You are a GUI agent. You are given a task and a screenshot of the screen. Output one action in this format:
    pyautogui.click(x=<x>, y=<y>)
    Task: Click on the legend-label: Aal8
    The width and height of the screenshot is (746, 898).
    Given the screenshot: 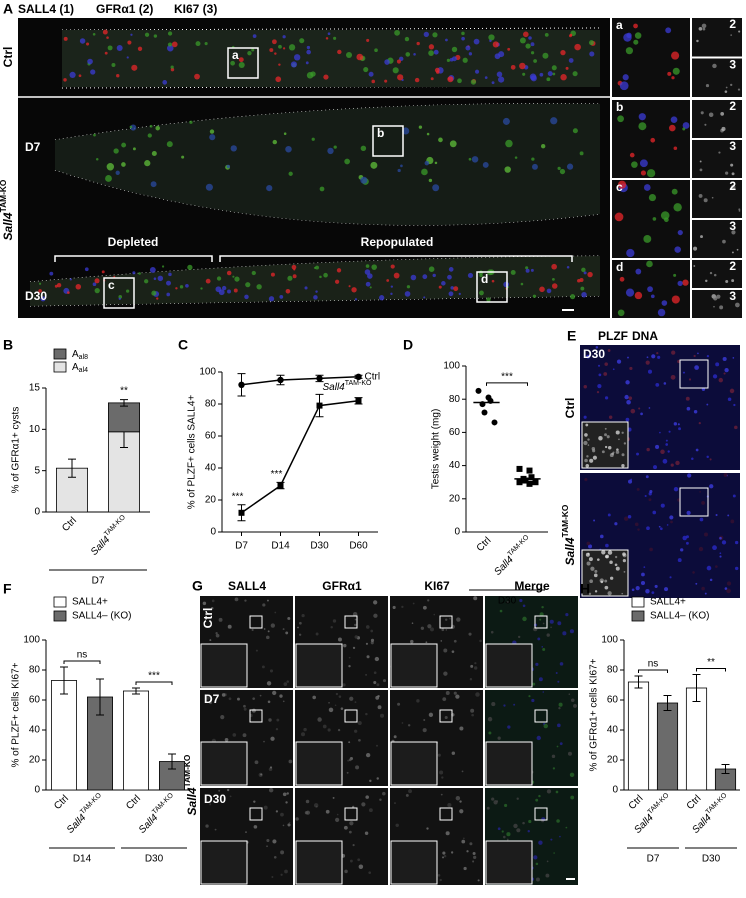 What is the action you would take?
    pyautogui.click(x=80, y=355)
    